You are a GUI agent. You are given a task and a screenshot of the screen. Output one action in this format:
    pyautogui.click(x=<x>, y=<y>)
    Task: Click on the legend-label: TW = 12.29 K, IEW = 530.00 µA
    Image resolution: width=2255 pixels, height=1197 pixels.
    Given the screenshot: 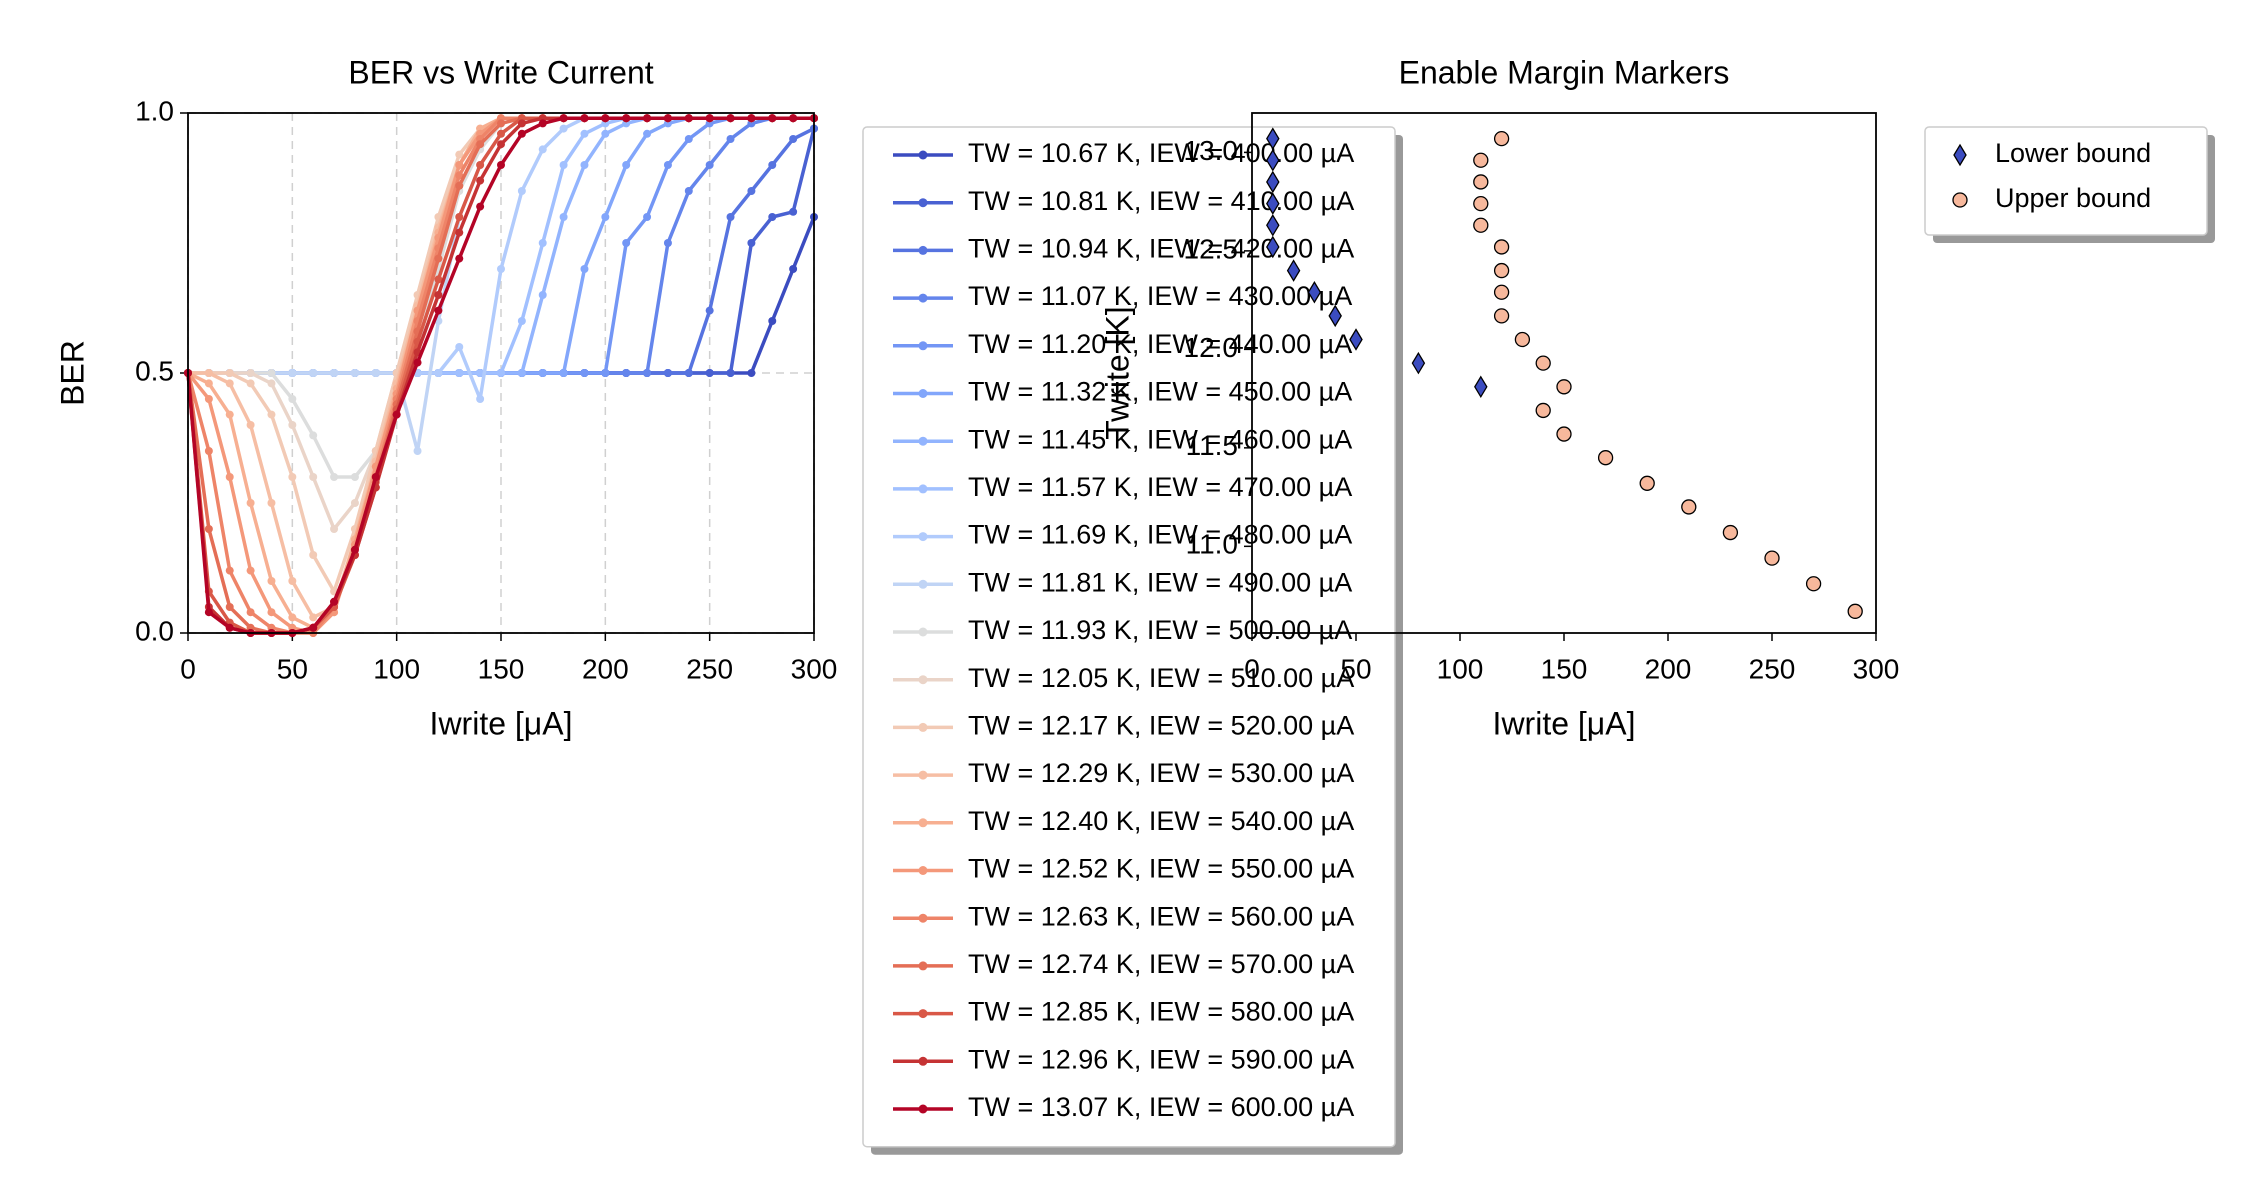 What is the action you would take?
    pyautogui.click(x=1161, y=773)
    